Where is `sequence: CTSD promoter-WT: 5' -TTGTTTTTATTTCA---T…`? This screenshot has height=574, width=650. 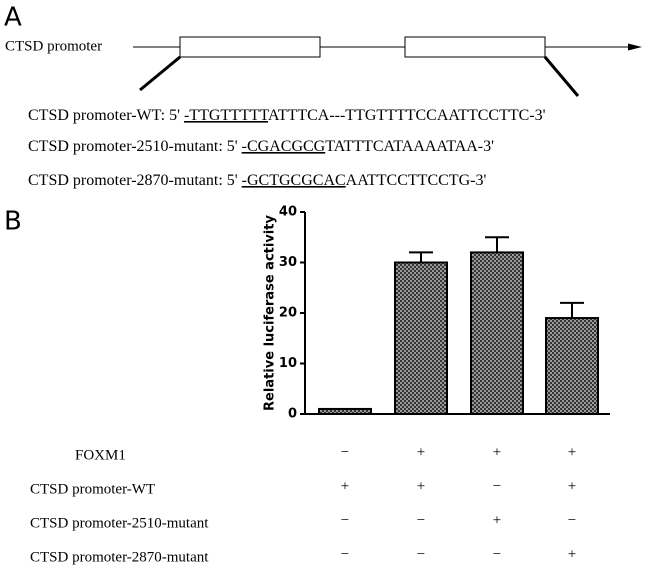 sequence: CTSD promoter-WT: 5' -TTGTTTTTATTTCA---T… is located at coordinates (287, 115).